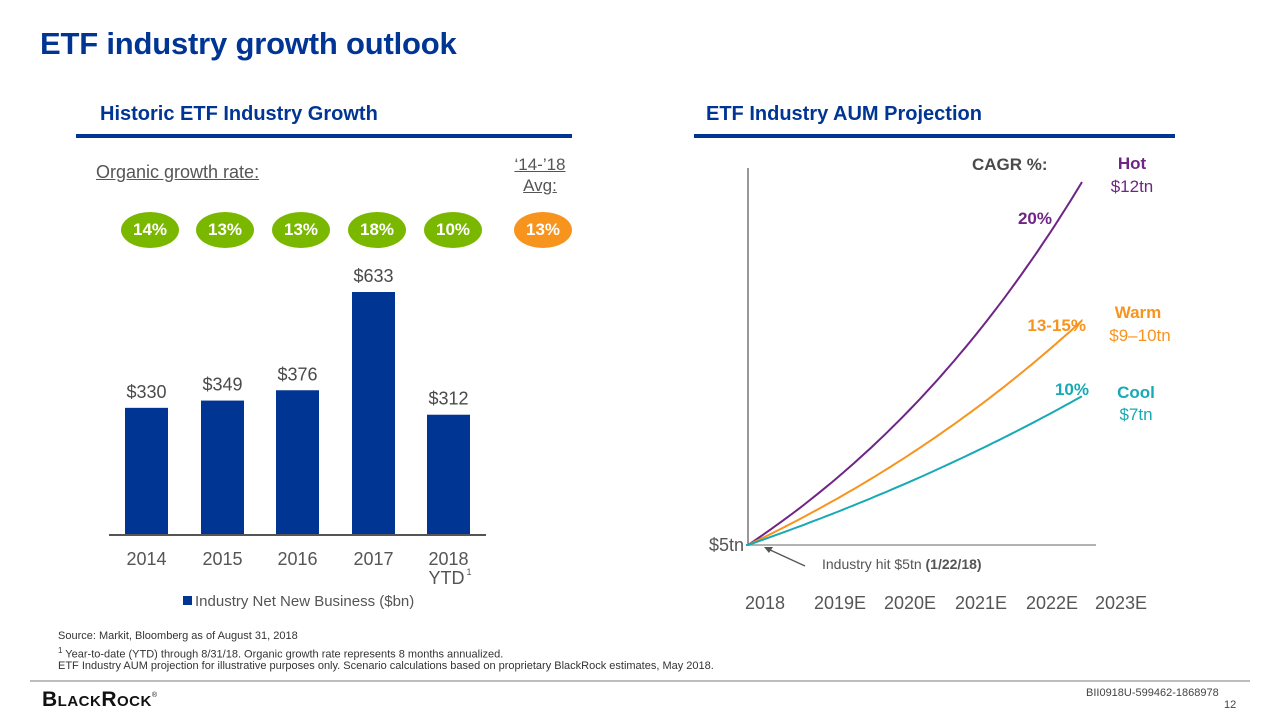  What do you see at coordinates (934, 136) in the screenshot?
I see `right-section-rule` at bounding box center [934, 136].